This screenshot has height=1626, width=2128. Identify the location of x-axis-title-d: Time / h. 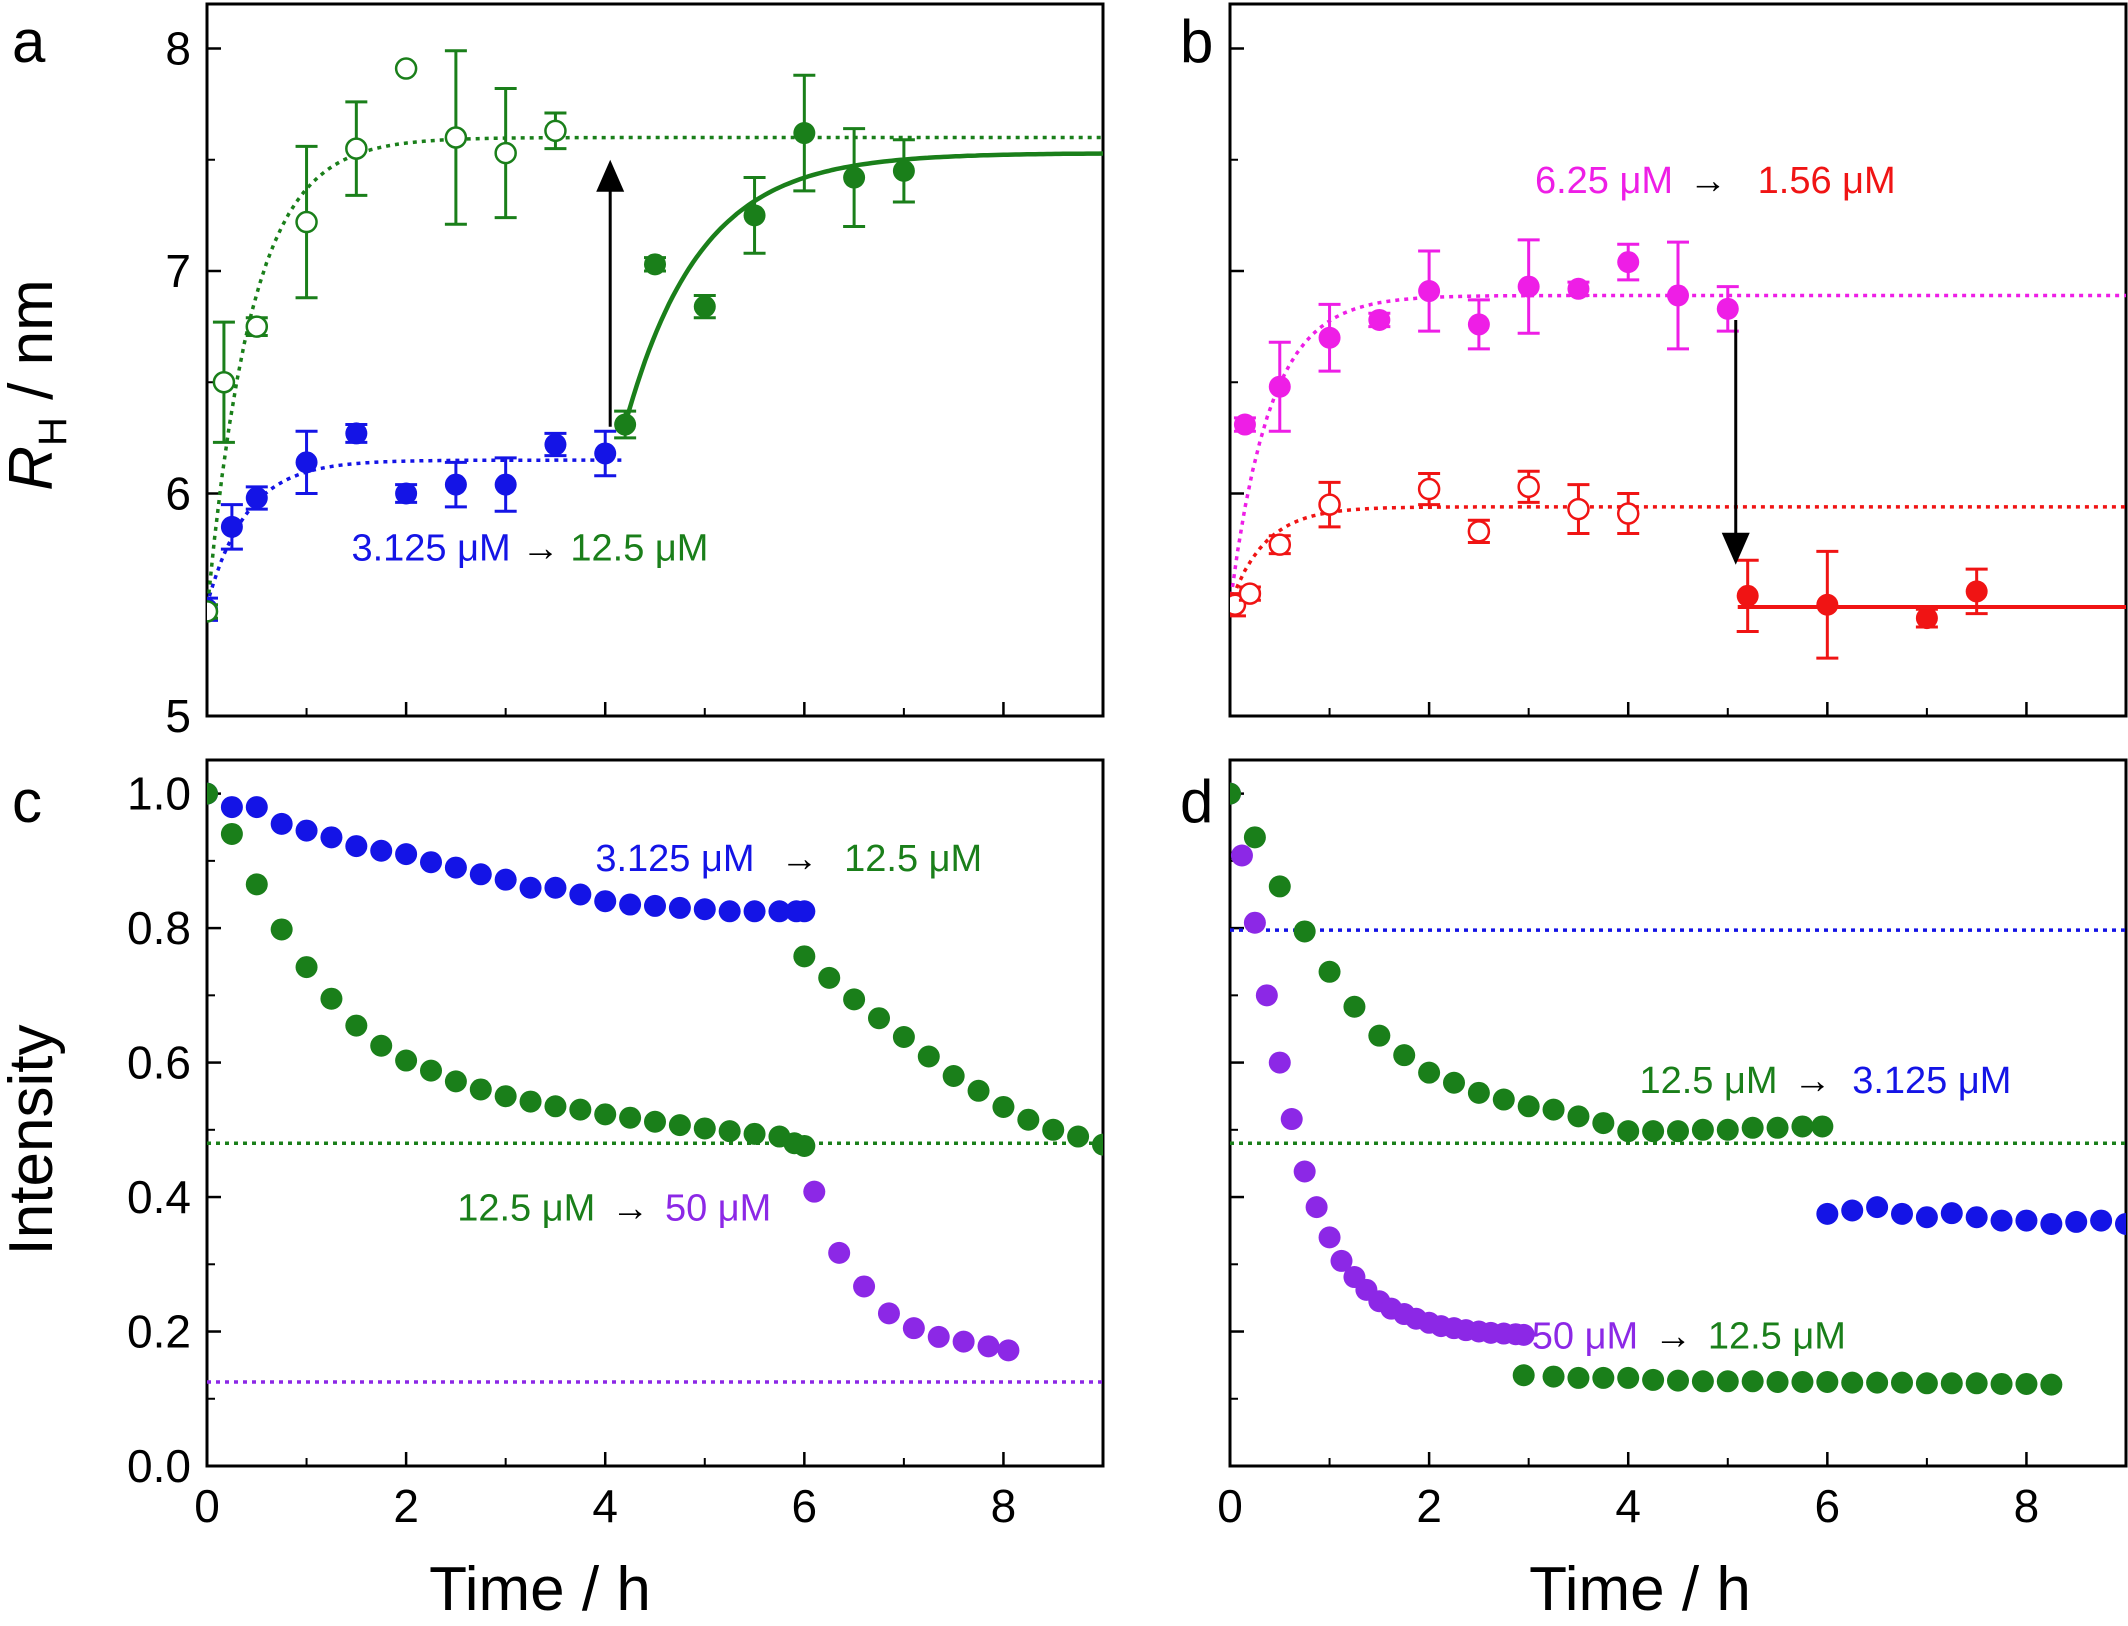
(1640, 1589).